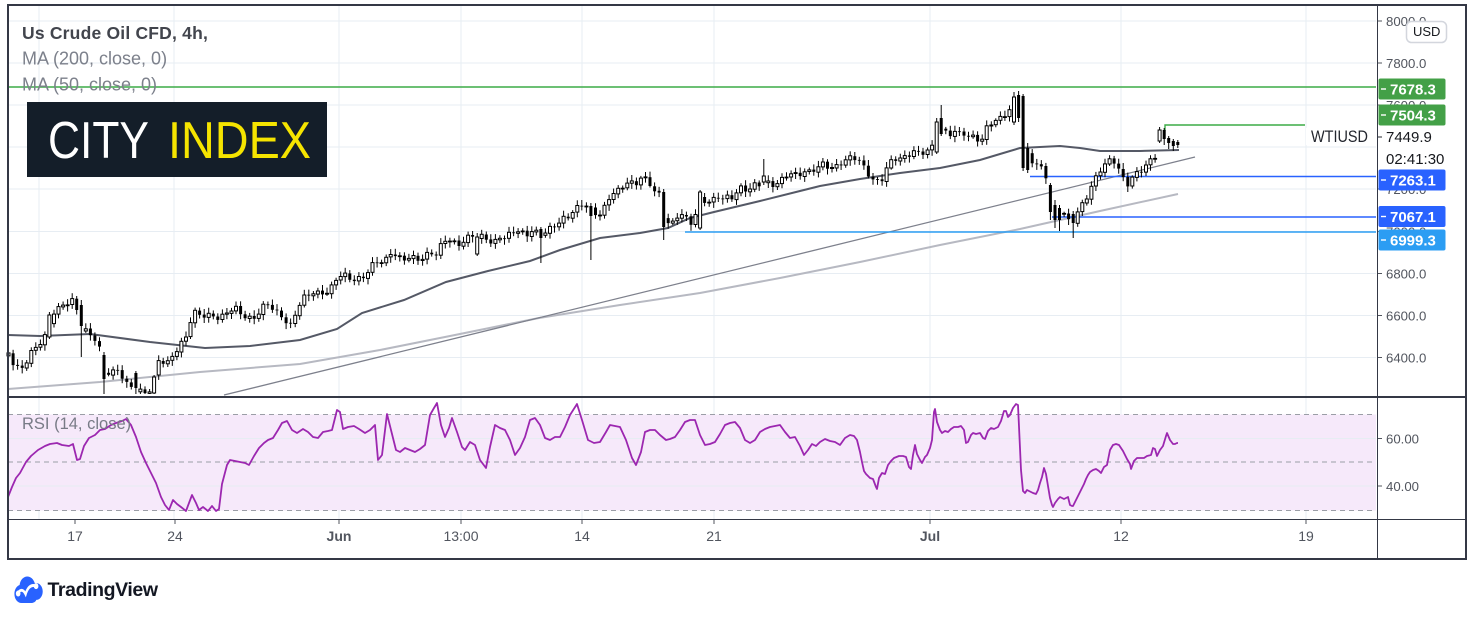  Describe the element at coordinates (1402, 486) in the screenshot. I see `svg-text: 40.00` at that location.